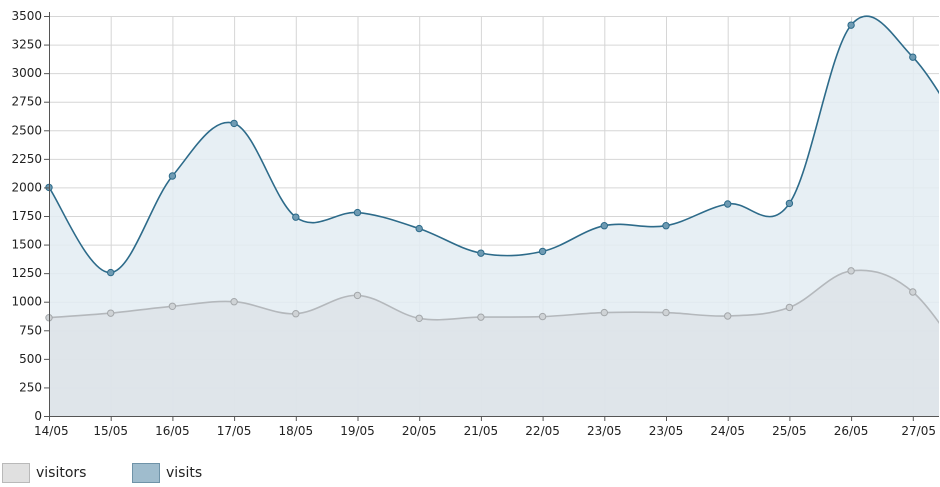  I want to click on y-tick-label-12: 3000, so click(26, 73).